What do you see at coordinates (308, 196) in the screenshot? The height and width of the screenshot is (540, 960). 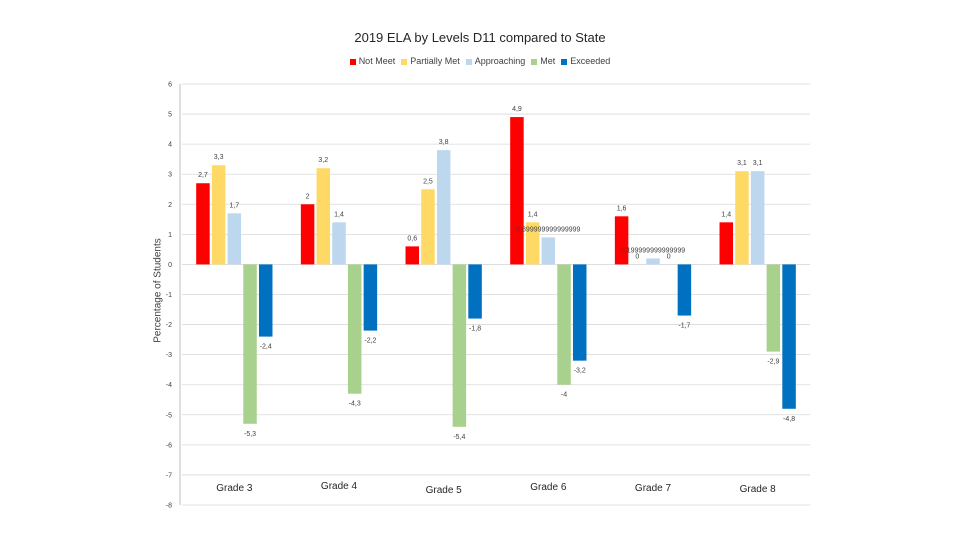 I see `data-label: 2` at bounding box center [308, 196].